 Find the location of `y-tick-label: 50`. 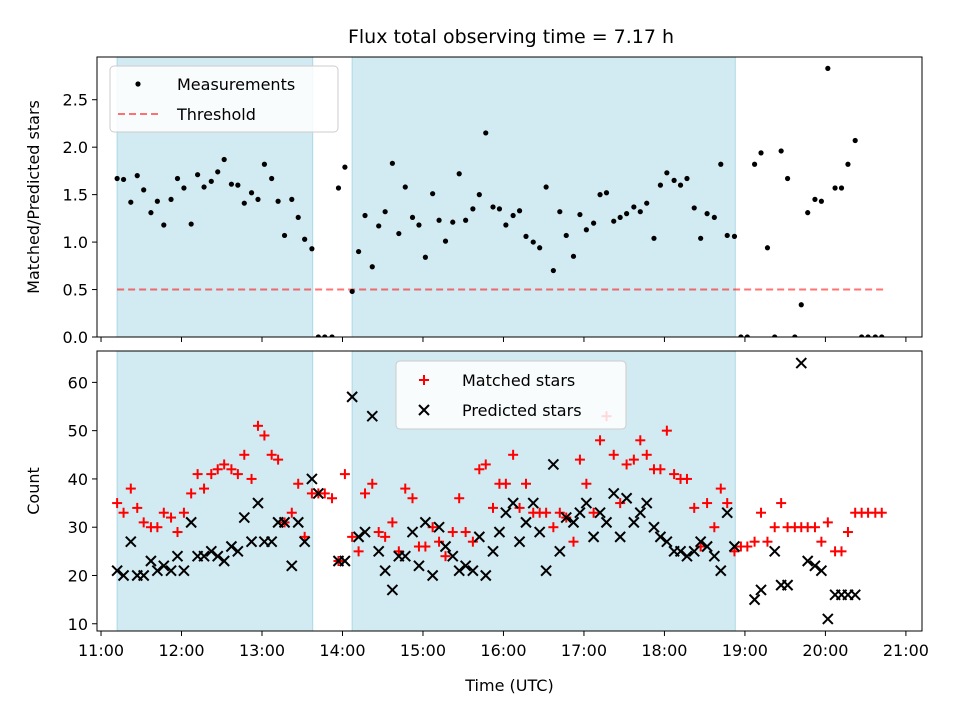

y-tick-label: 50 is located at coordinates (78, 431).